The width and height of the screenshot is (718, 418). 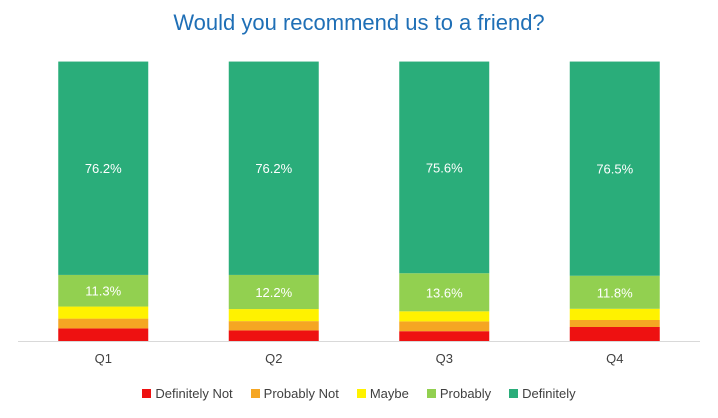 I want to click on data-label: 13.6%, so click(x=444, y=292).